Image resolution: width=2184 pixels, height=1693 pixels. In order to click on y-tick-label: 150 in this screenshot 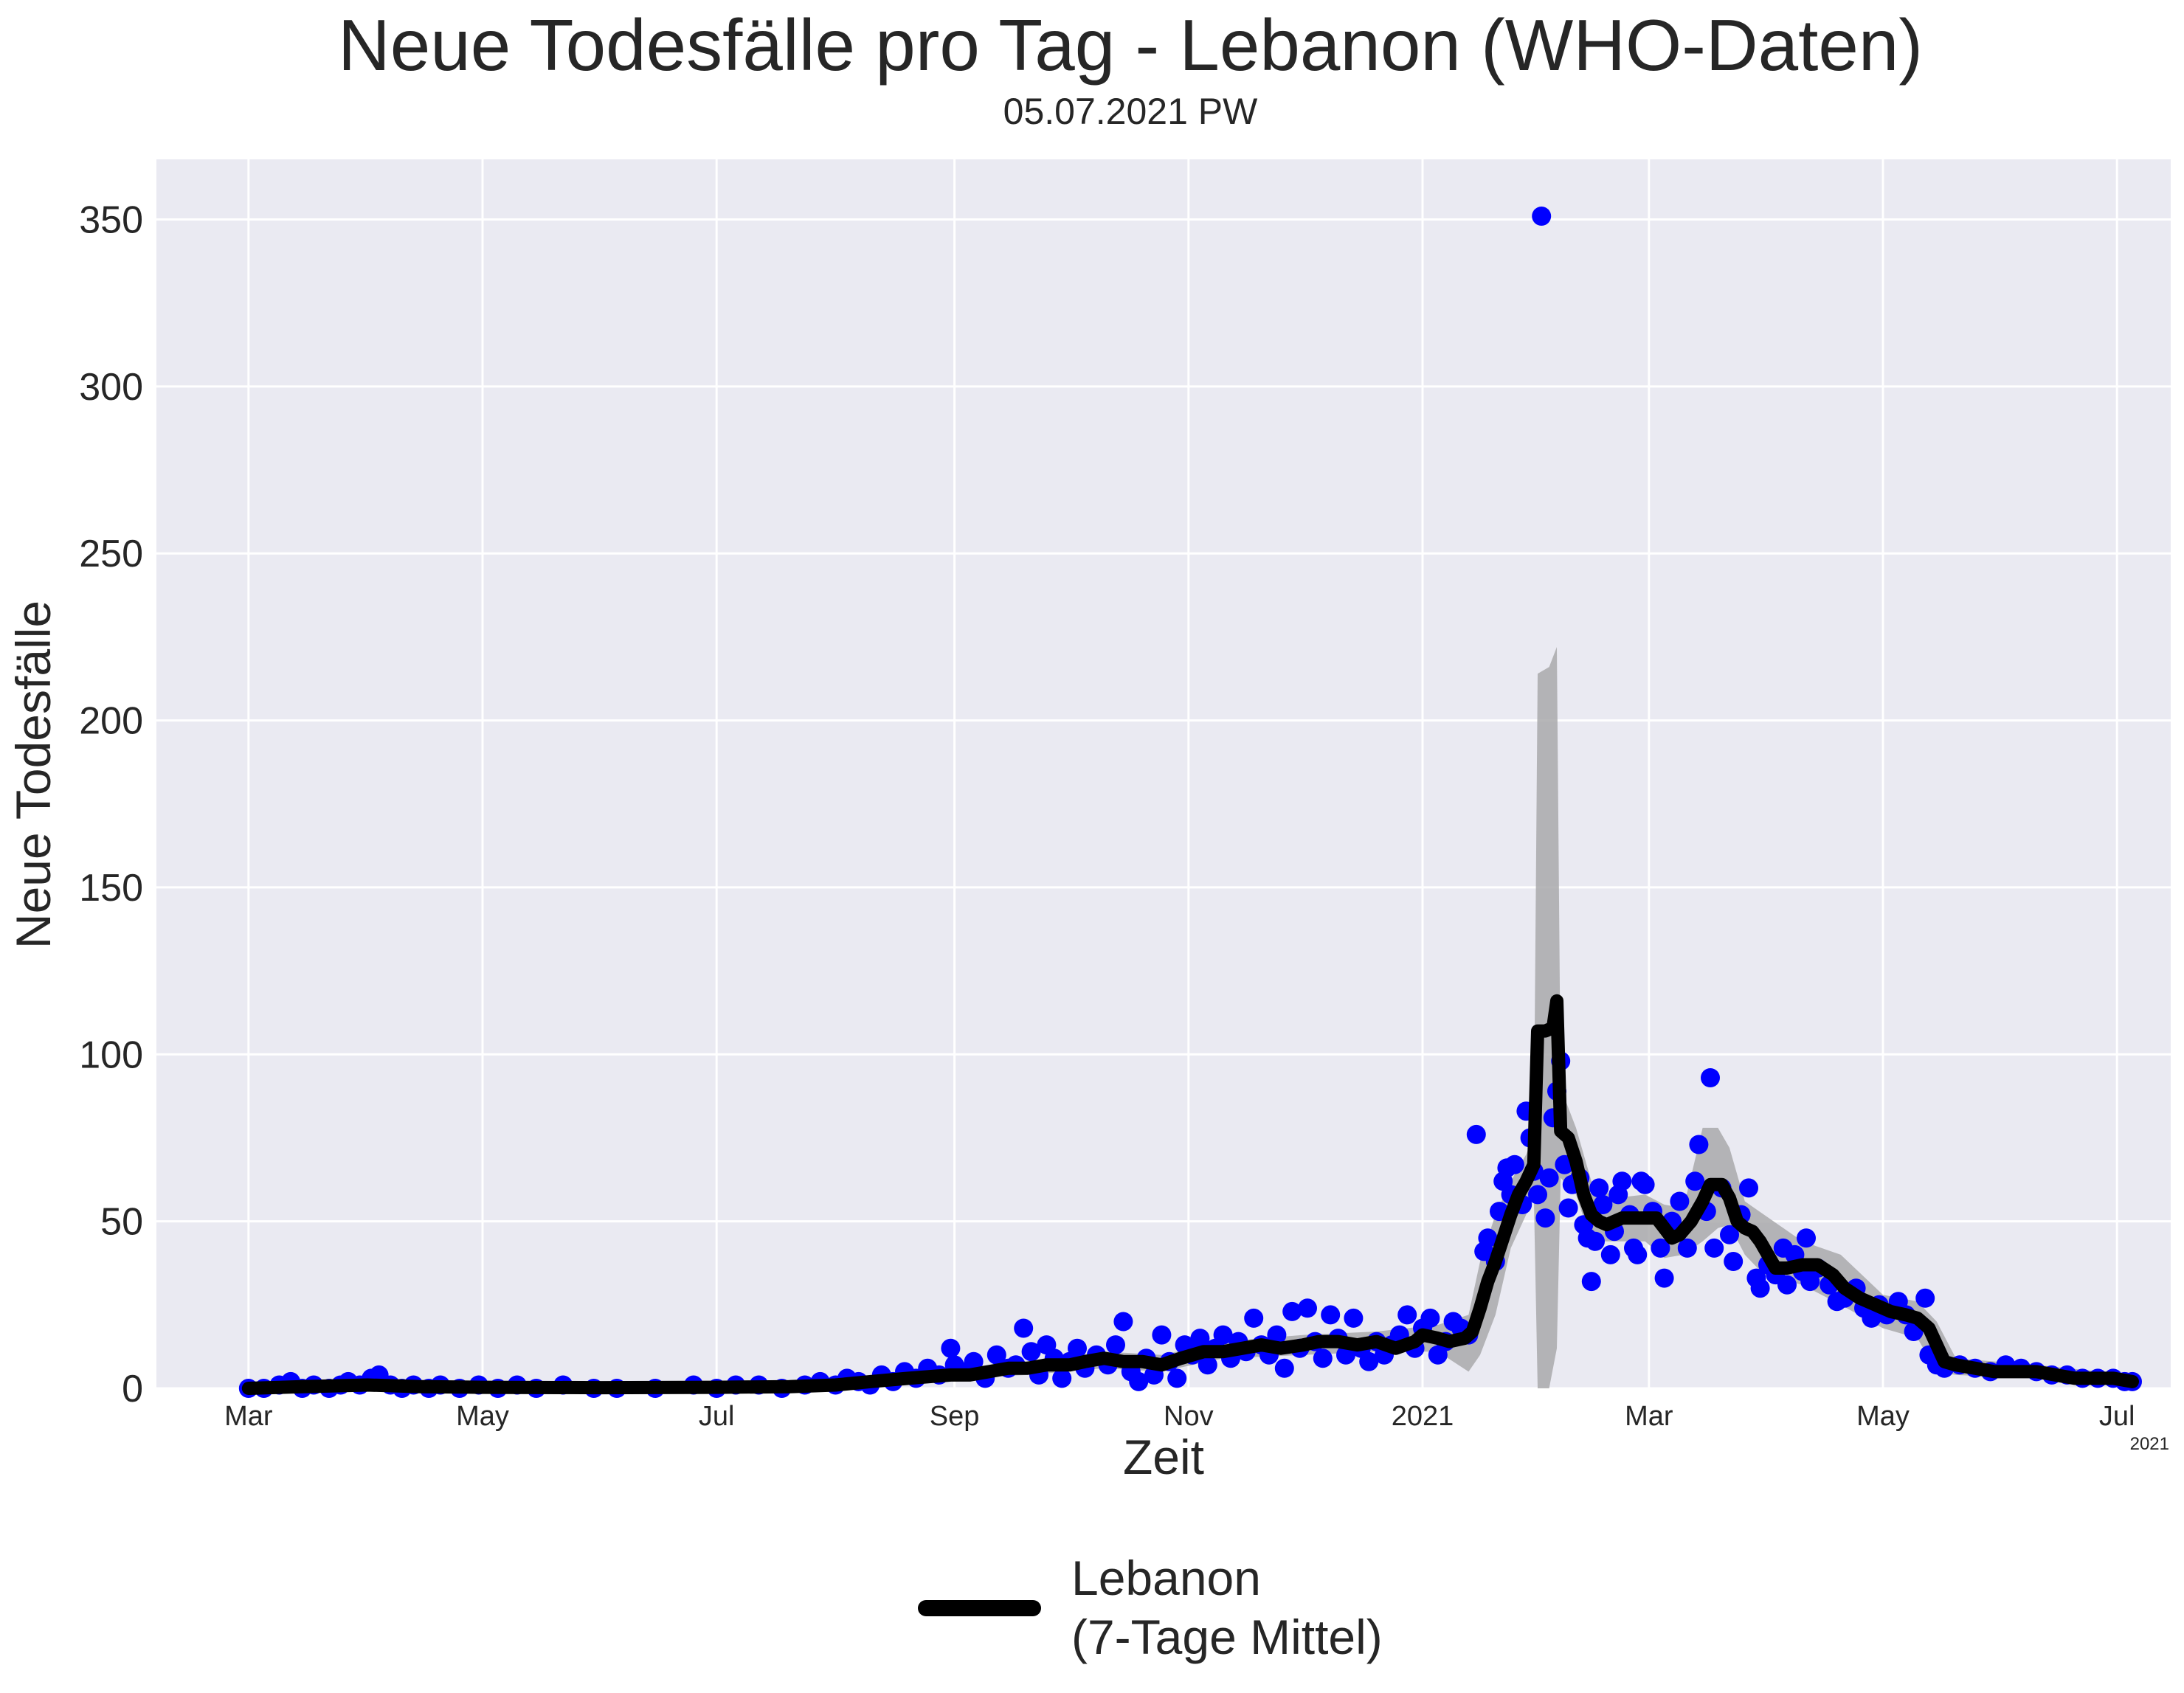, I will do `click(111, 888)`.